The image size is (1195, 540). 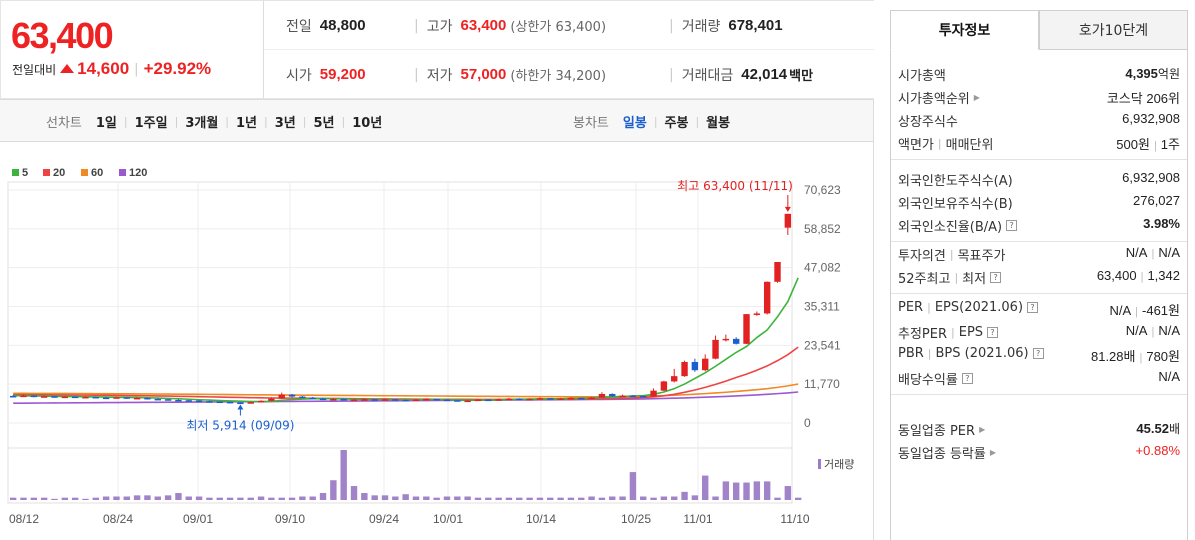 What do you see at coordinates (64, 123) in the screenshot?
I see `line-chart-title: 선차트` at bounding box center [64, 123].